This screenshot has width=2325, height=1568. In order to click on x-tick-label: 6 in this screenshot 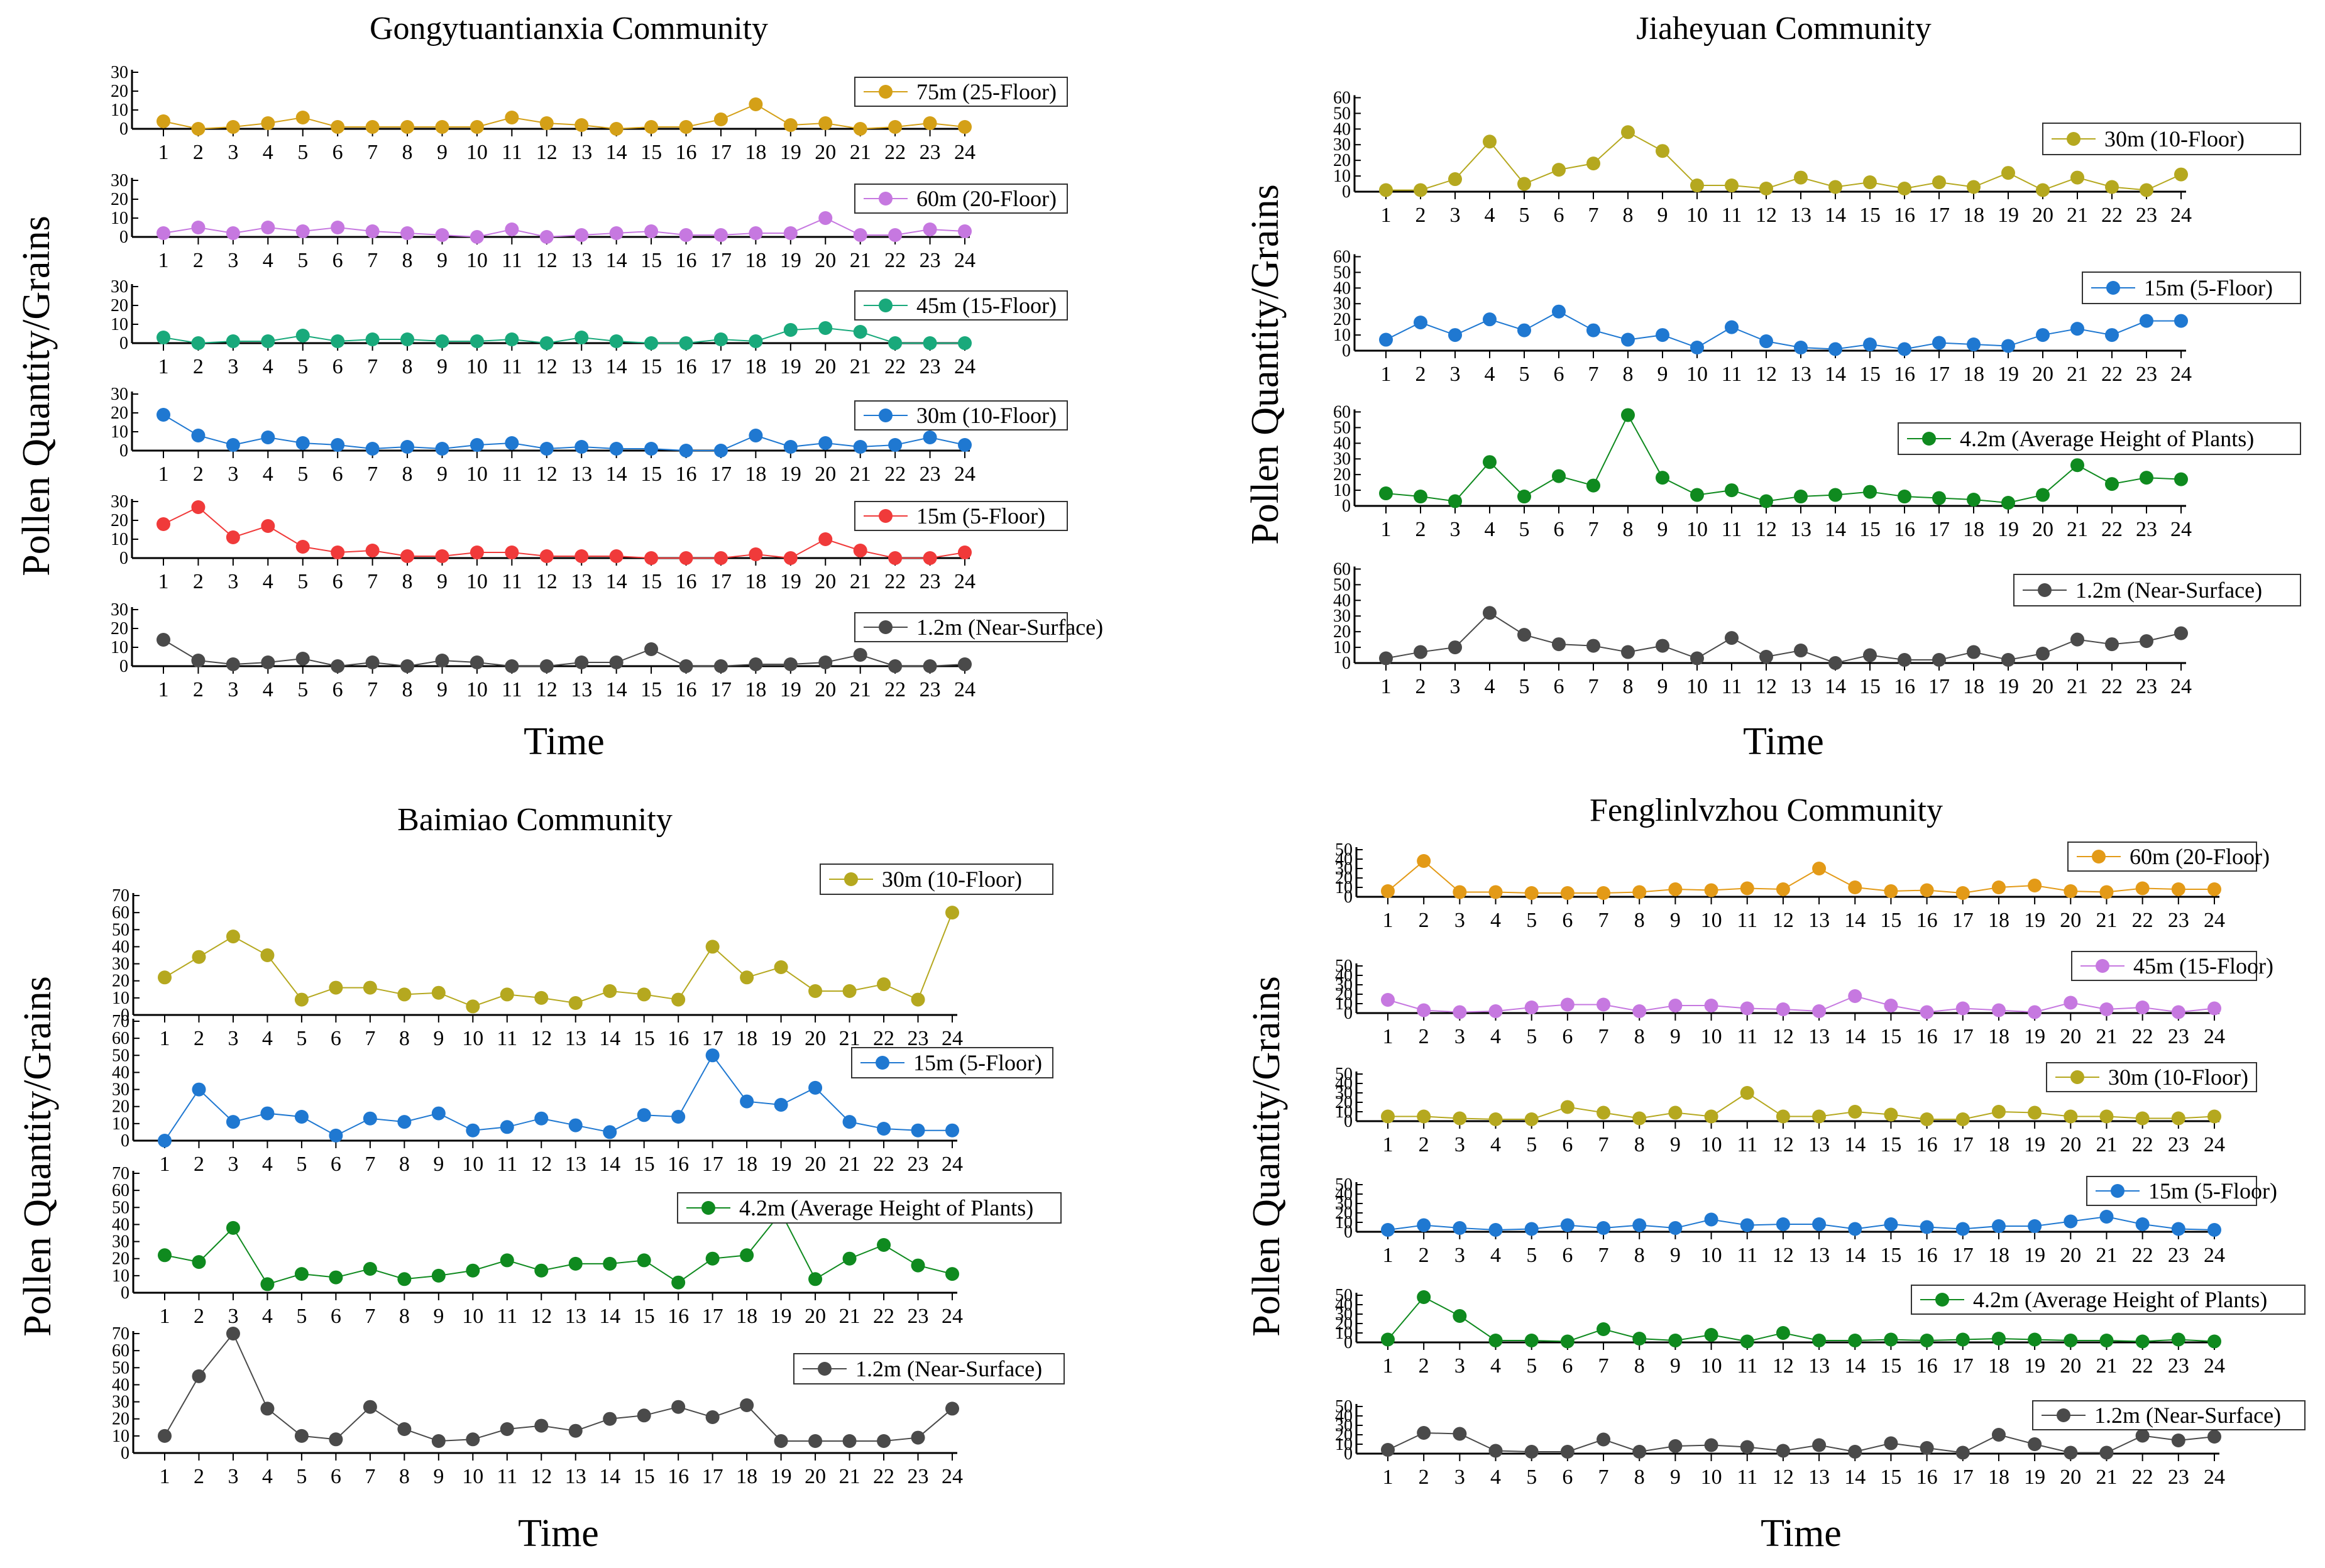, I will do `click(338, 366)`.